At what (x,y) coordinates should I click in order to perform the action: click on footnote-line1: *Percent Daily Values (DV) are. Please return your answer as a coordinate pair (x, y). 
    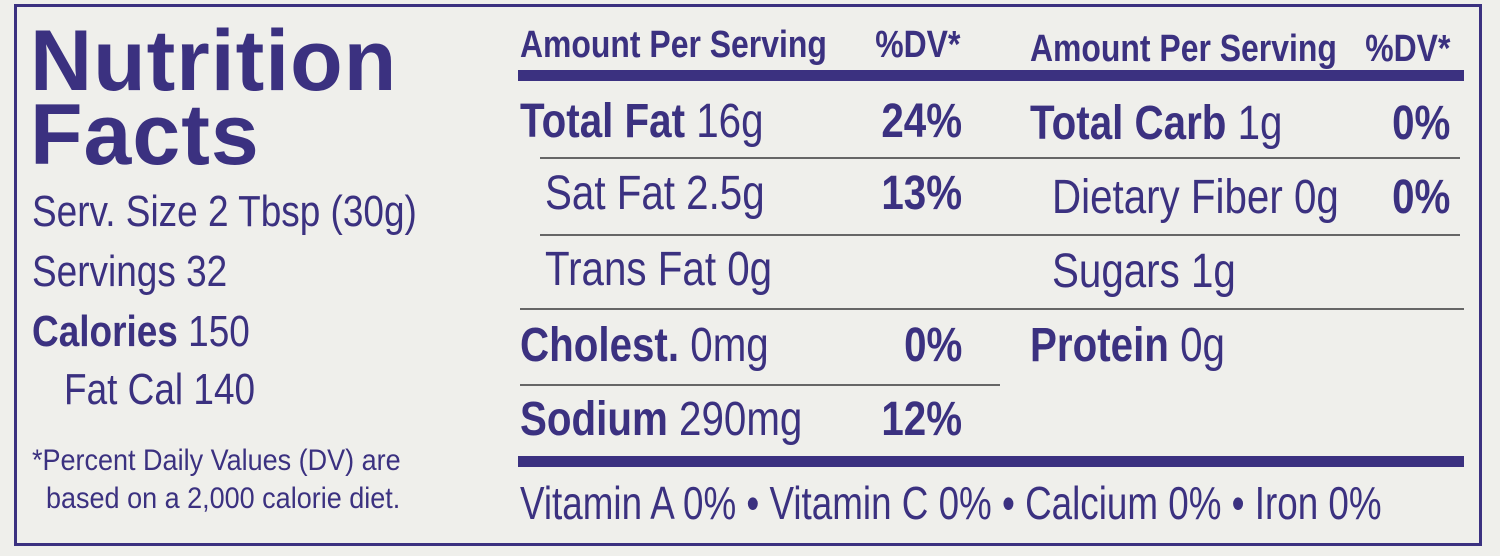
    Looking at the image, I should click on (216, 460).